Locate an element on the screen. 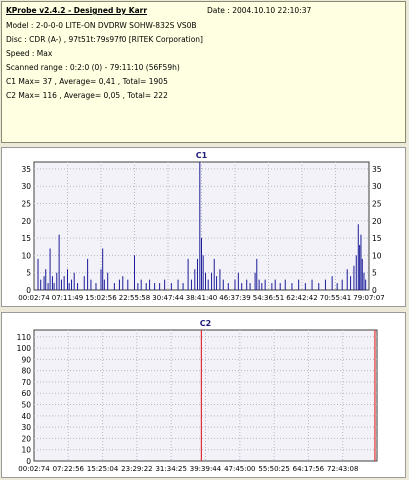  c2-ytick-label: 40 is located at coordinates (26, 416).